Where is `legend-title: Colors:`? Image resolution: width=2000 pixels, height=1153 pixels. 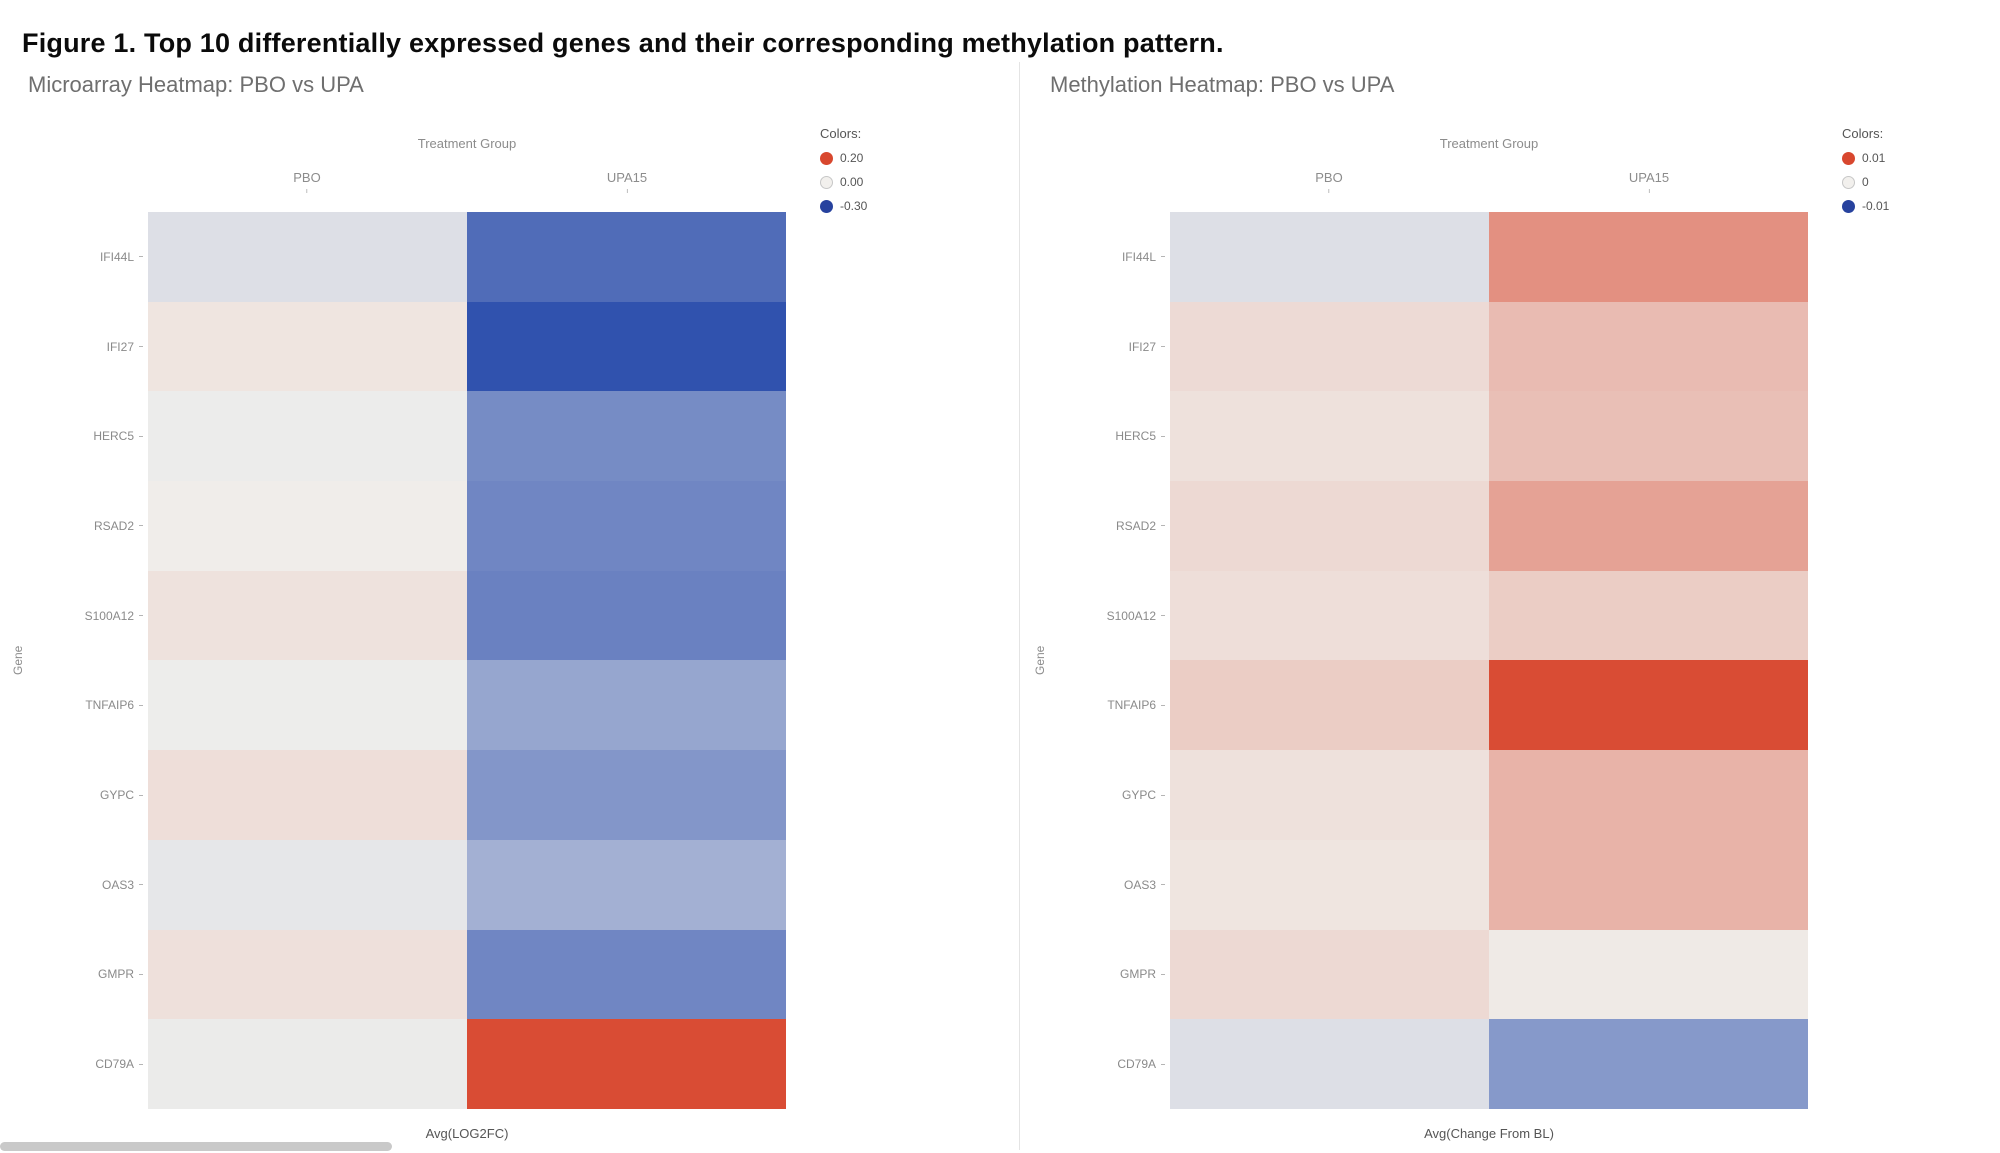 legend-title: Colors: is located at coordinates (841, 133).